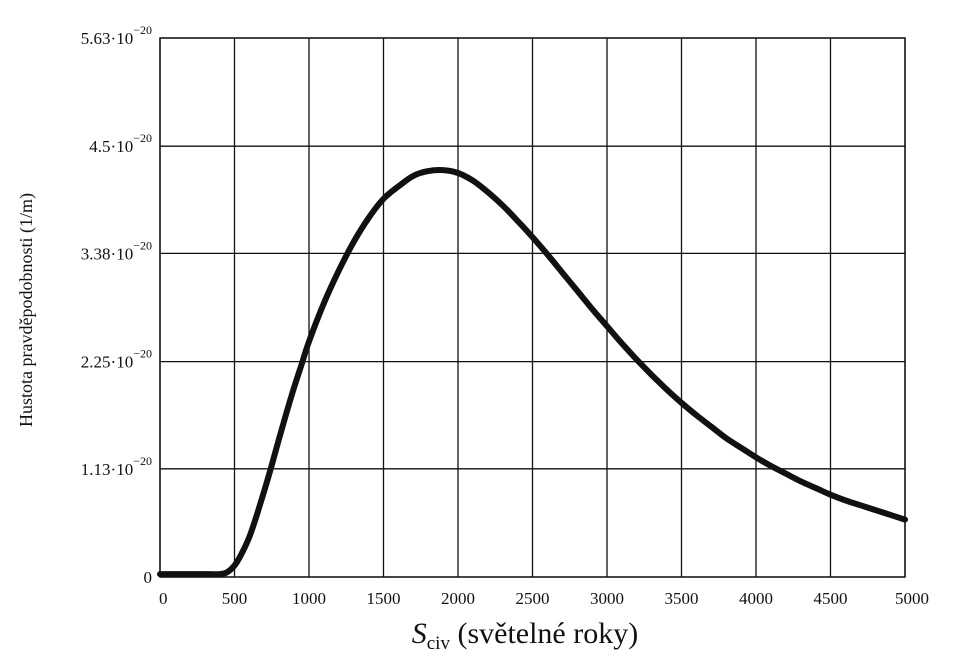 Image resolution: width=980 pixels, height=663 pixels. What do you see at coordinates (235, 598) in the screenshot?
I see `x-tick-label: 500` at bounding box center [235, 598].